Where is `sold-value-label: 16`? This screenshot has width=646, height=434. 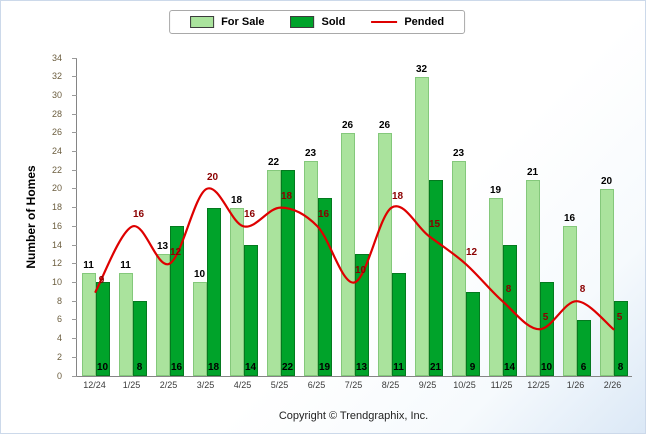 sold-value-label: 16 is located at coordinates (176, 367).